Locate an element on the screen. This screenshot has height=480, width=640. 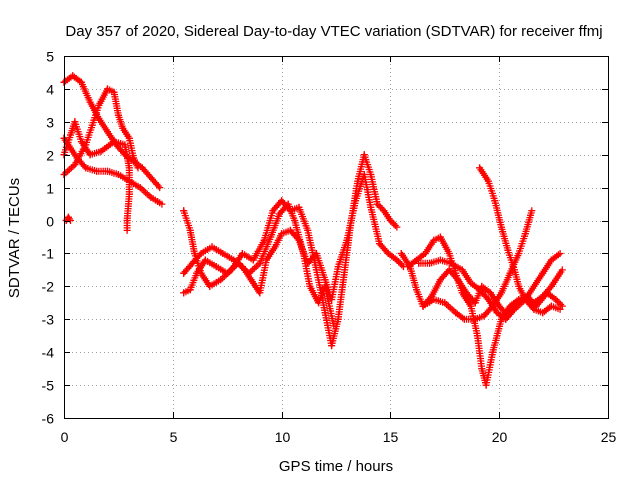
x-tick-label: 10 is located at coordinates (283, 437).